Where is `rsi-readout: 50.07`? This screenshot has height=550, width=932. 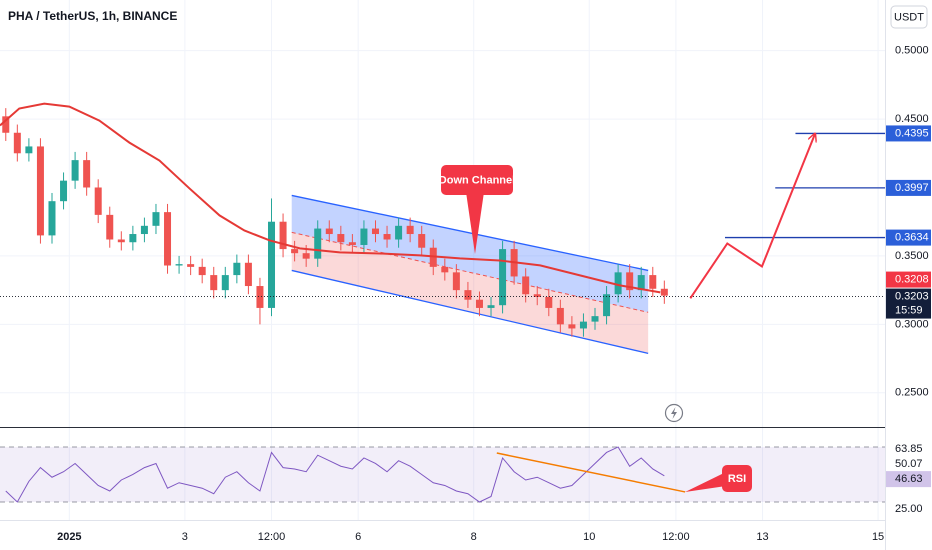 rsi-readout: 50.07 is located at coordinates (909, 464).